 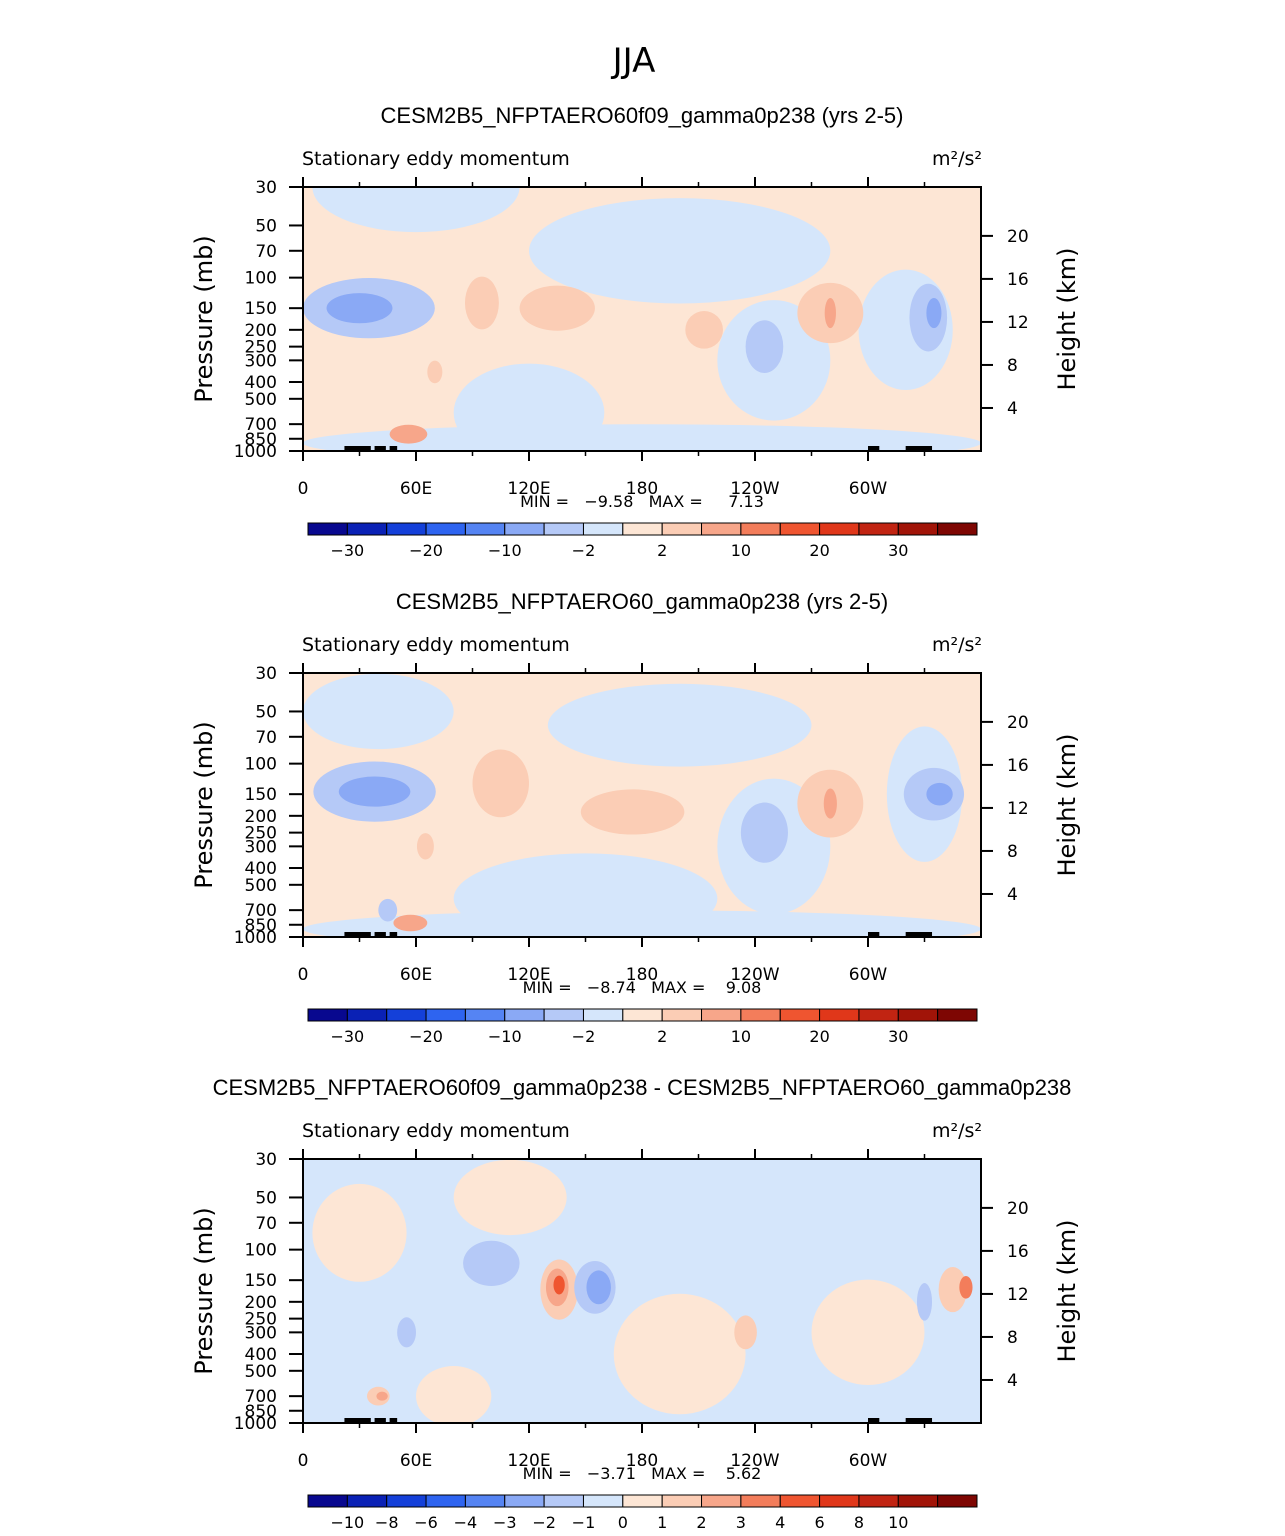 What do you see at coordinates (303, 489) in the screenshot?
I see `x-tick-label: 0` at bounding box center [303, 489].